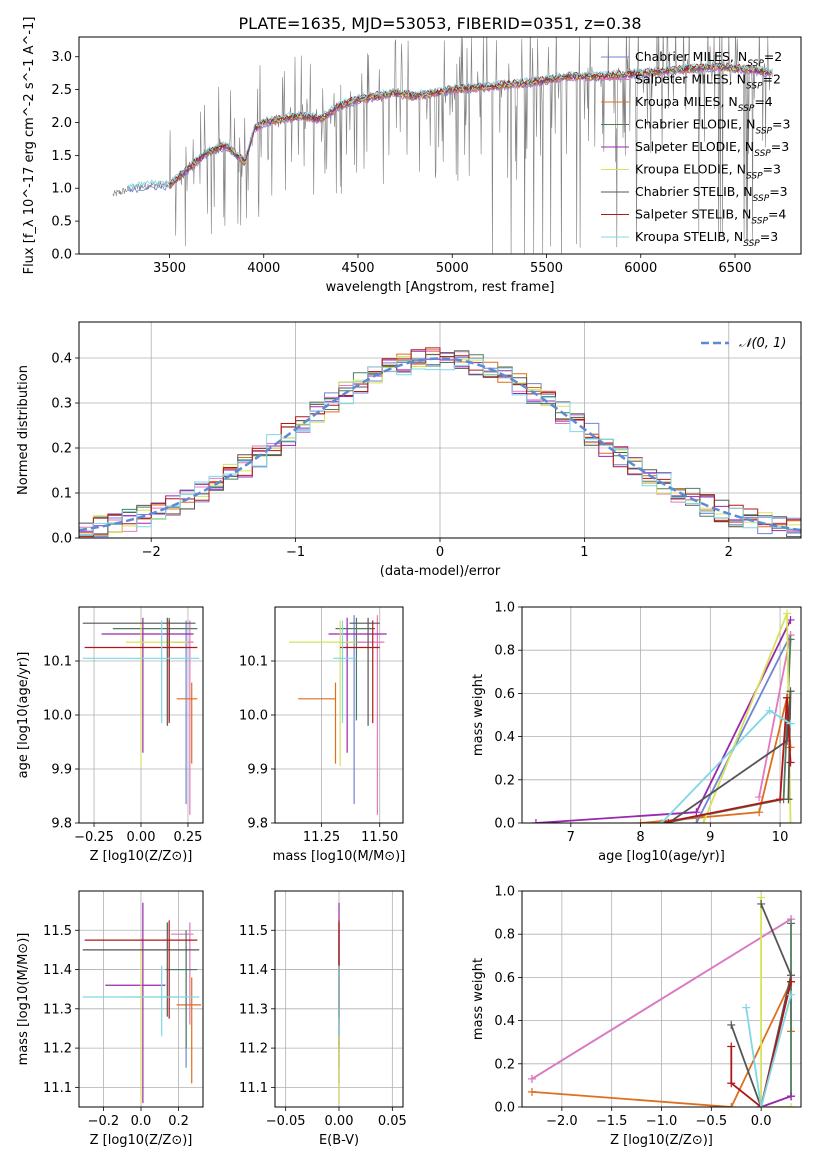  Describe the element at coordinates (178, 1121) in the screenshot. I see `x-tick-label: 0.2` at that location.